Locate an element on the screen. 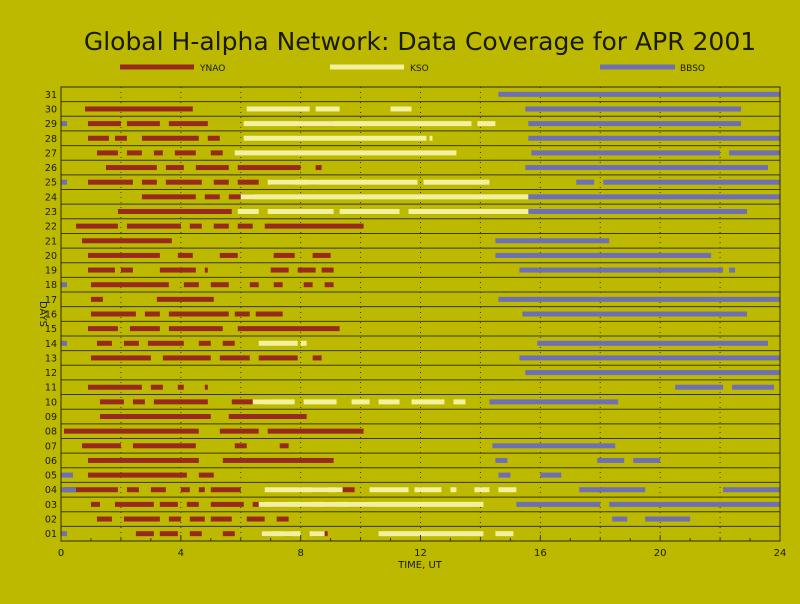 The width and height of the screenshot is (800, 604). y-tick-label: 27 is located at coordinates (51, 153).